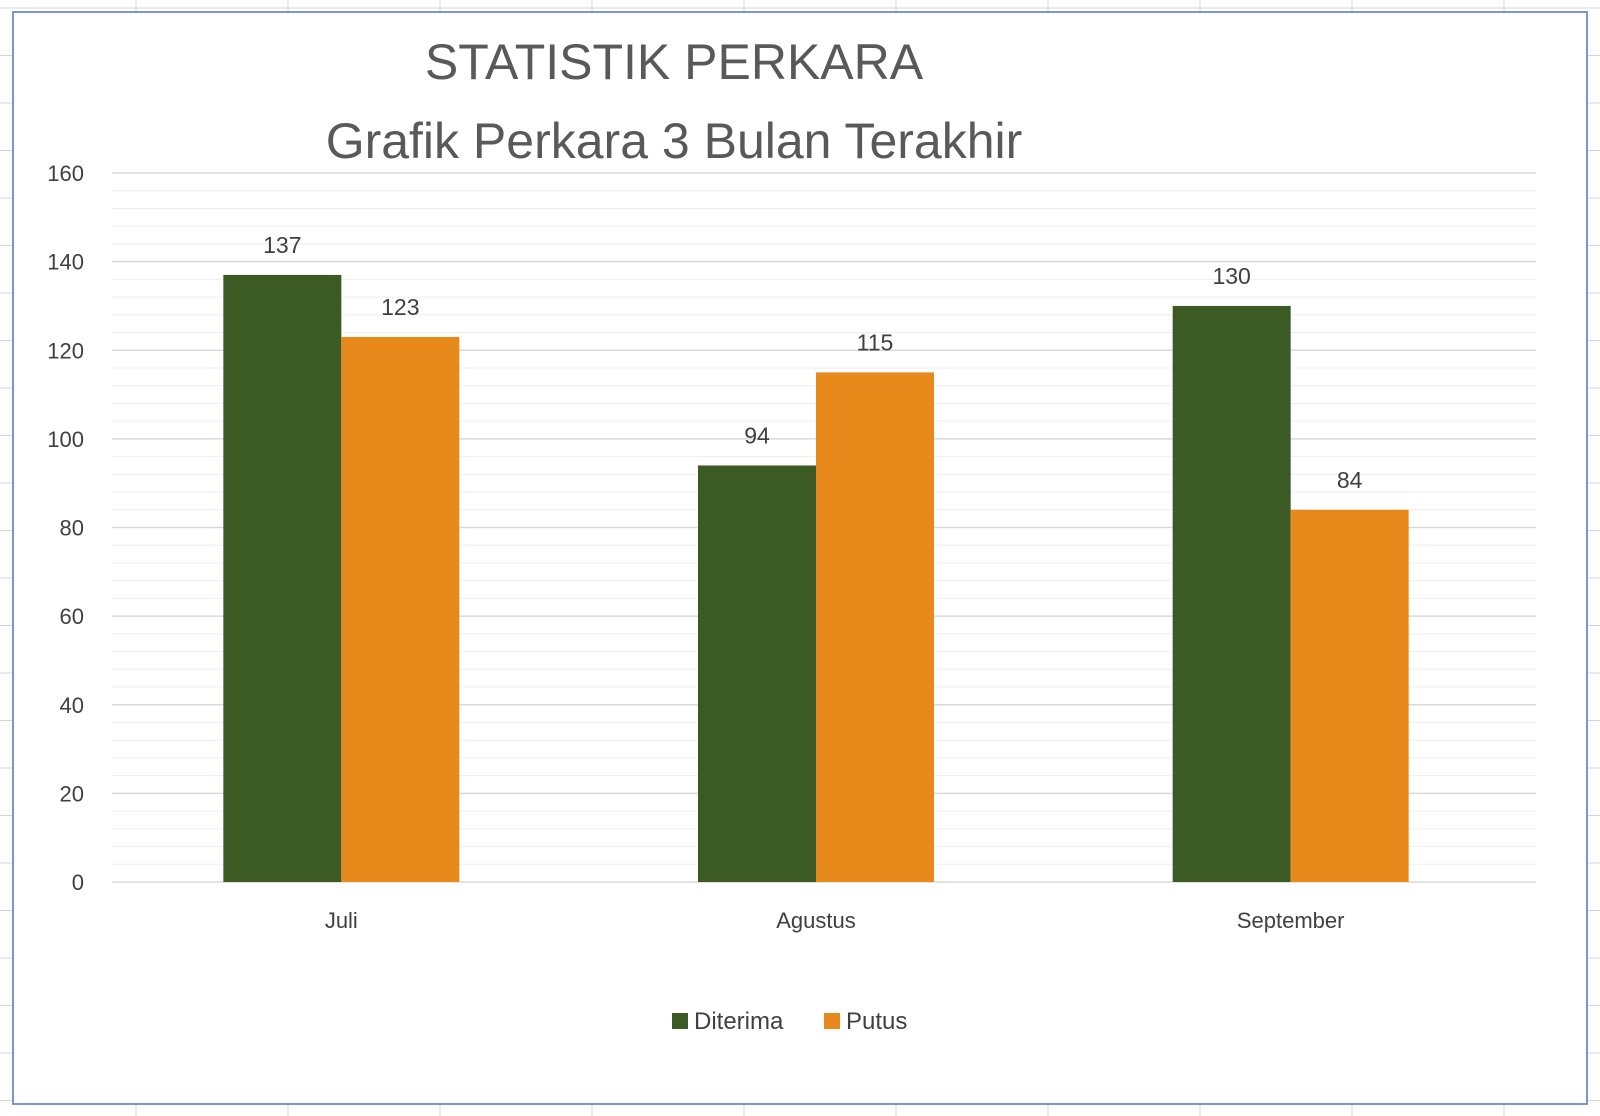 The image size is (1600, 1116). Describe the element at coordinates (739, 1021) in the screenshot. I see `legend-label: Diterima` at that location.